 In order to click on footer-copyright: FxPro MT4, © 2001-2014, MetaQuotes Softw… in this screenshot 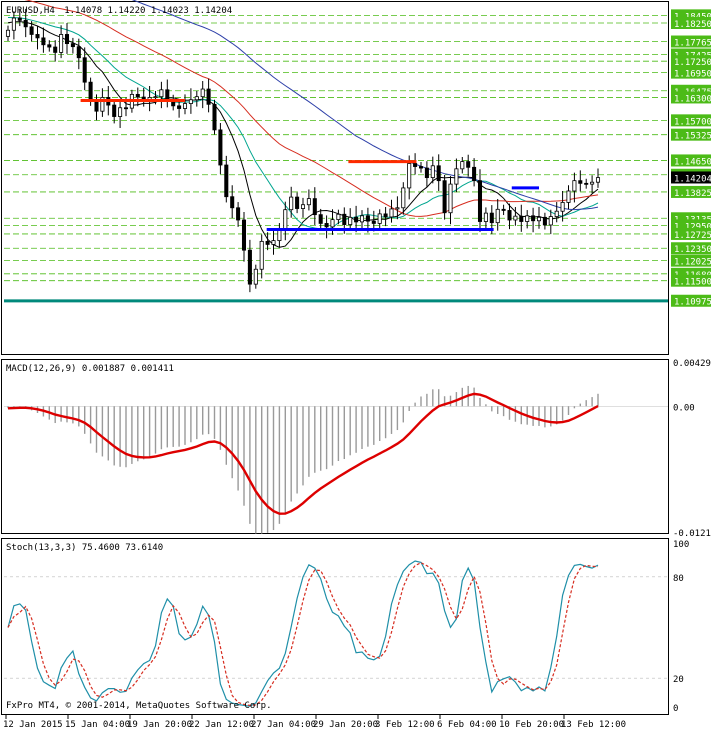, I will do `click(139, 706)`.